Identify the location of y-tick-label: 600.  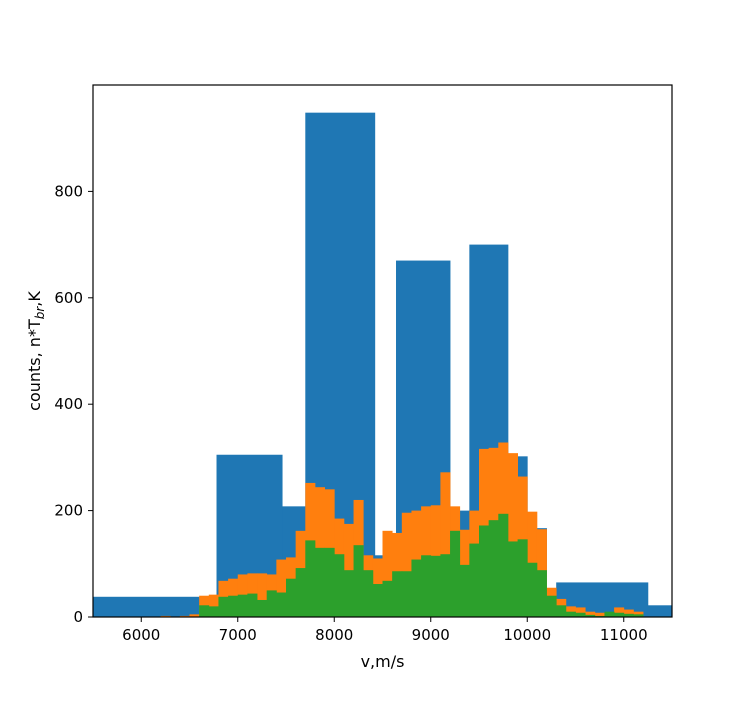
(68, 298).